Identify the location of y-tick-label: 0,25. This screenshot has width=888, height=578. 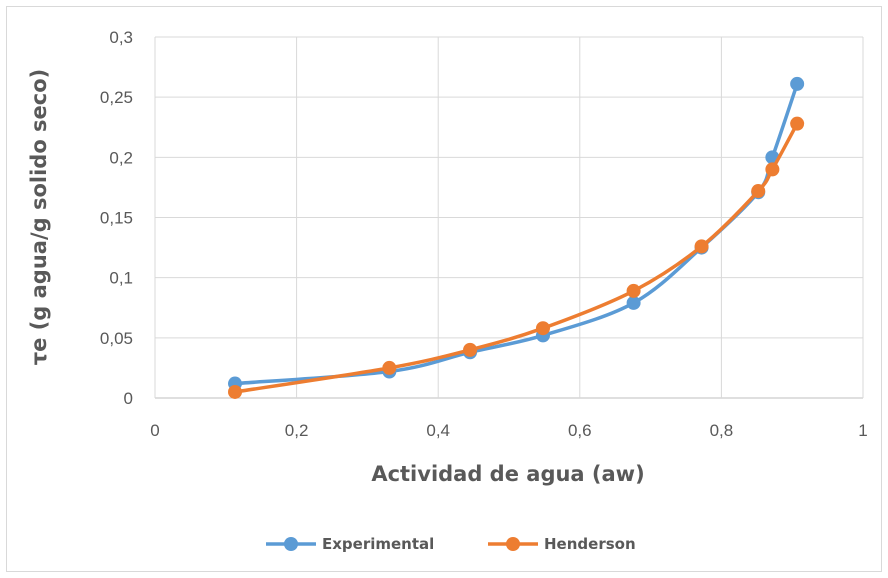
(116, 97).